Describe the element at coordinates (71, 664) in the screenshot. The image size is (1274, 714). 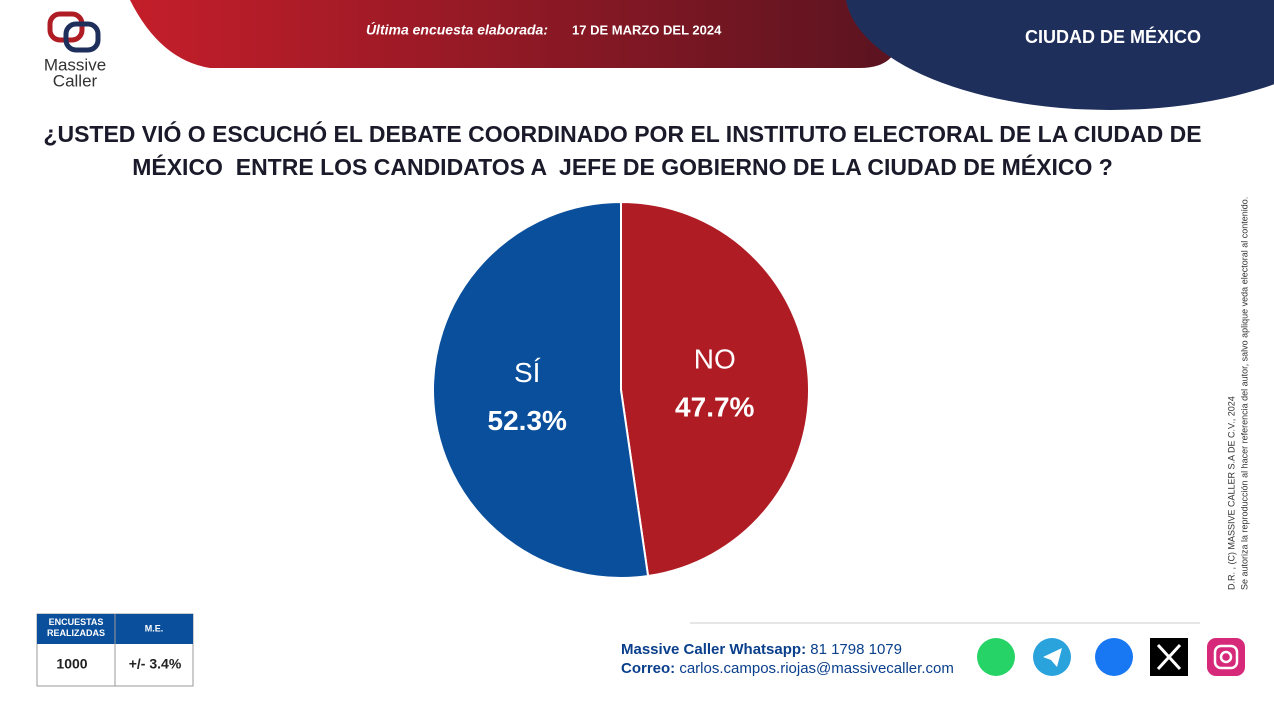
I see `table-cell: 1000` at that location.